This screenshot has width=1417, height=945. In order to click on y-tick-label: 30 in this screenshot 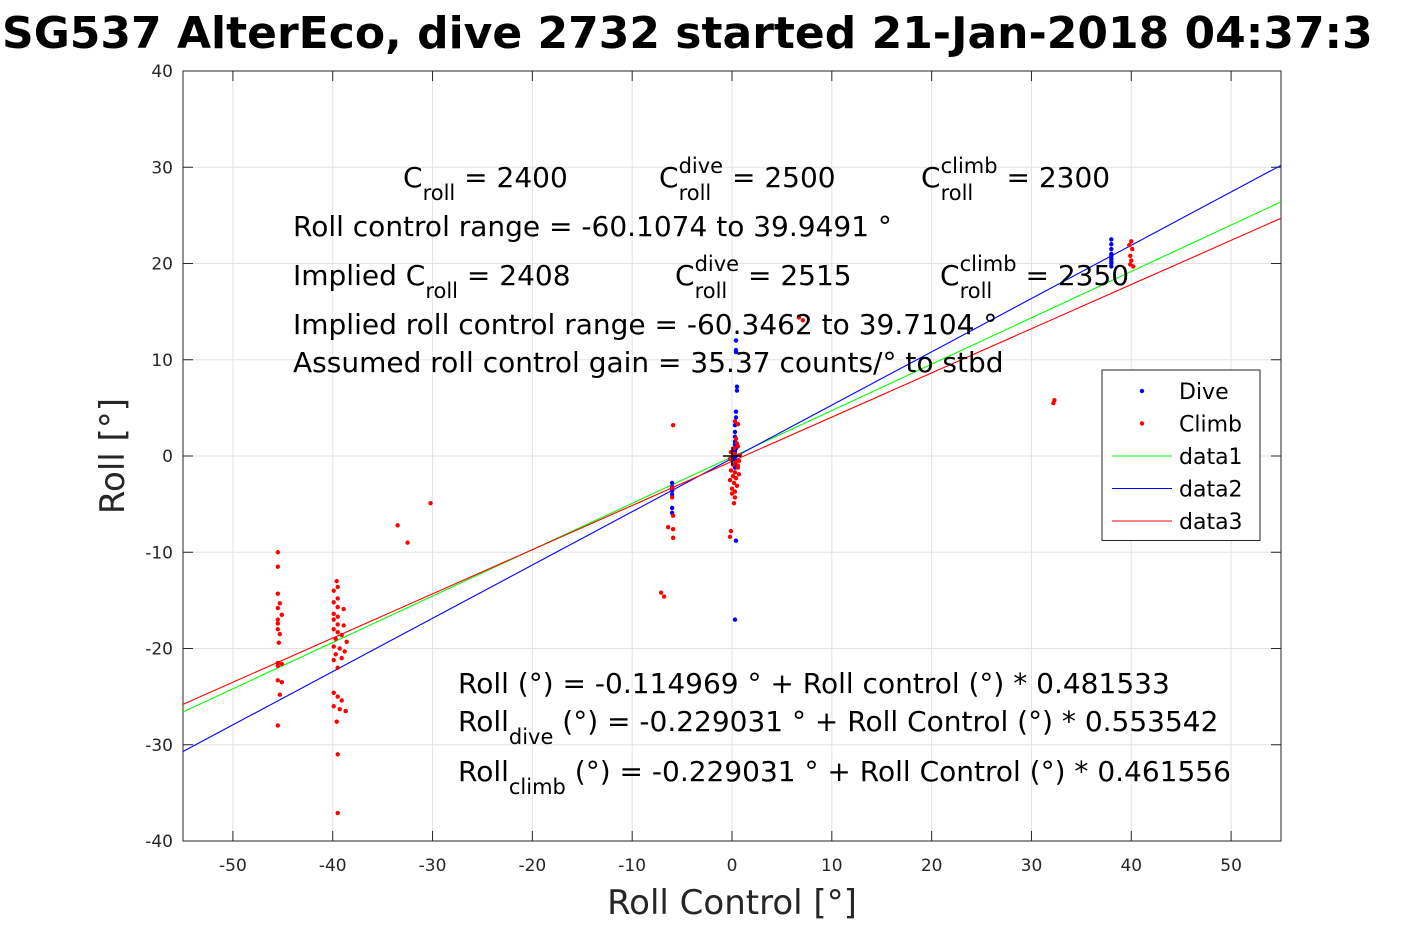, I will do `click(162, 168)`.